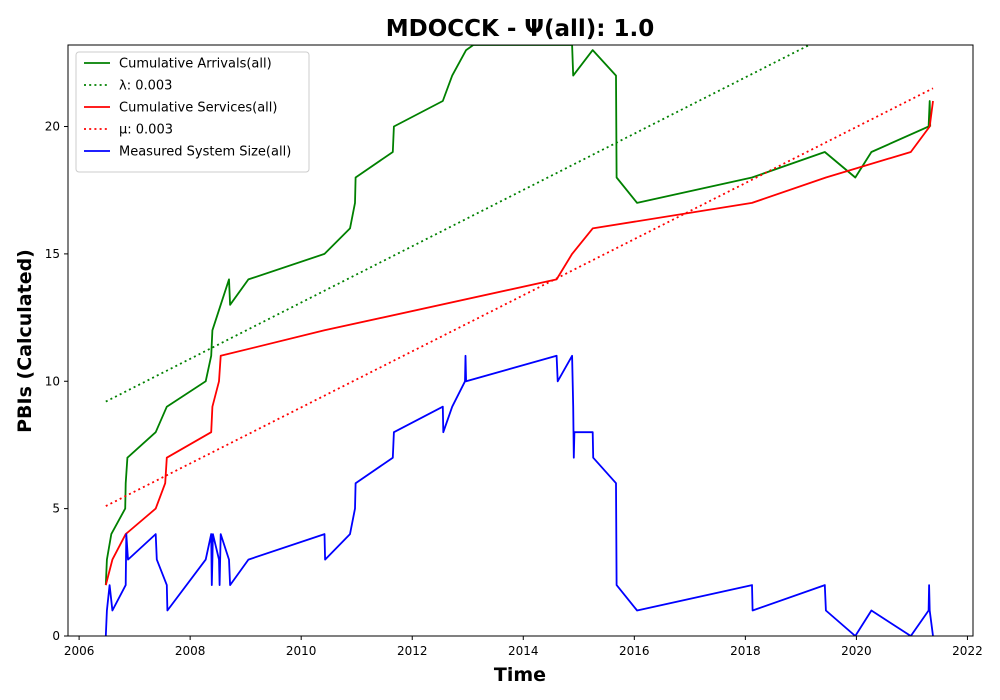 The width and height of the screenshot is (1000, 700). I want to click on y-tick-label: 10, so click(52, 381).